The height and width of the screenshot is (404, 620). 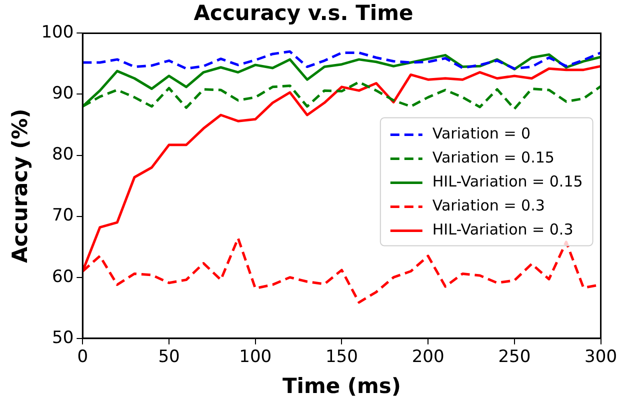 What do you see at coordinates (63, 154) in the screenshot?
I see `y-tick-label: 80` at bounding box center [63, 154].